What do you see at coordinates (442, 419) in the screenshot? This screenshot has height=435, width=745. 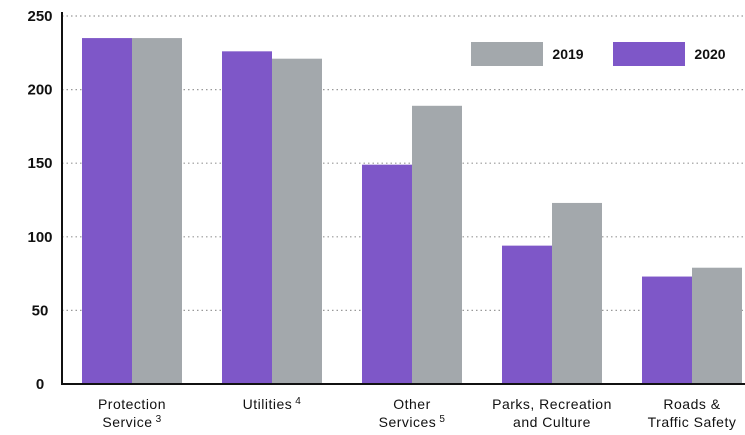 I see `footnote-marker: 5` at bounding box center [442, 419].